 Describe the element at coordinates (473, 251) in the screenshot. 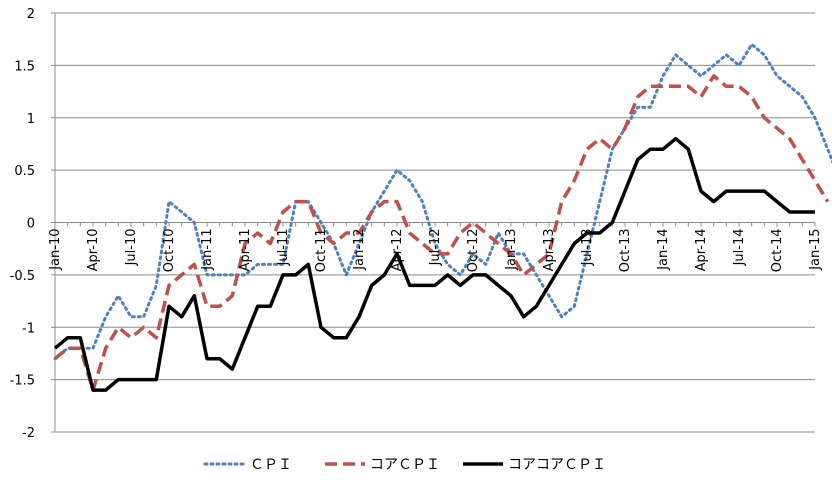

I see `x-tick-label: Oct-12` at that location.